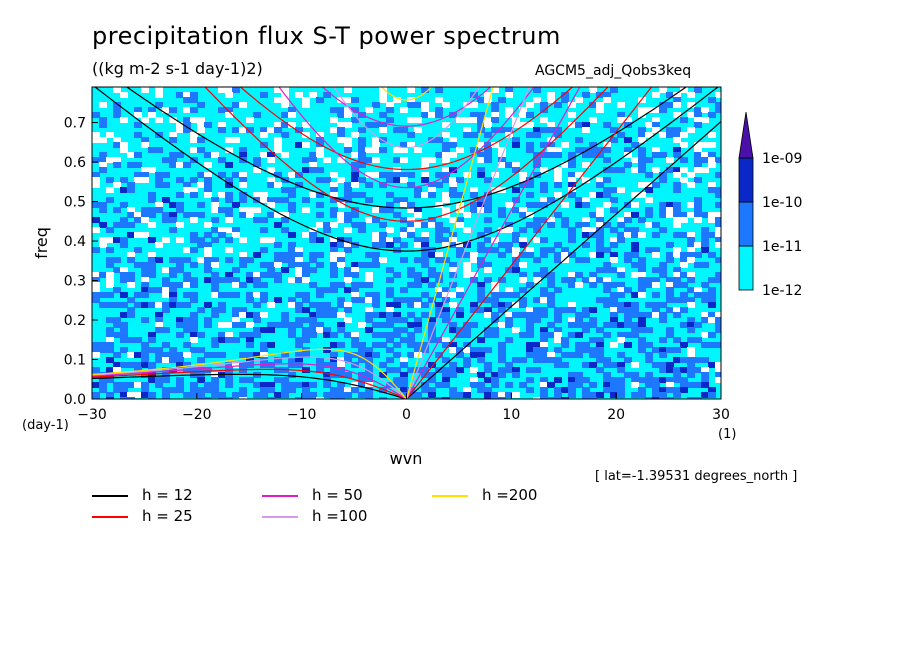  What do you see at coordinates (41, 243) in the screenshot?
I see `y-axis-label: freq` at bounding box center [41, 243].